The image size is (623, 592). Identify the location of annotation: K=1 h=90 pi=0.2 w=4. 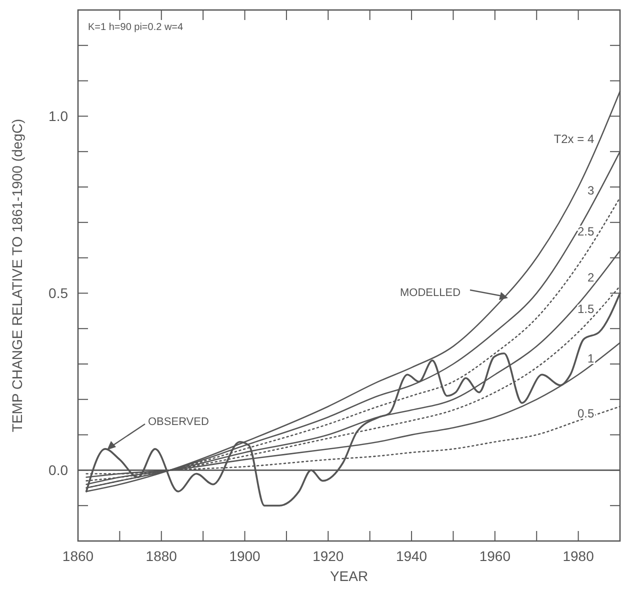
(136, 27).